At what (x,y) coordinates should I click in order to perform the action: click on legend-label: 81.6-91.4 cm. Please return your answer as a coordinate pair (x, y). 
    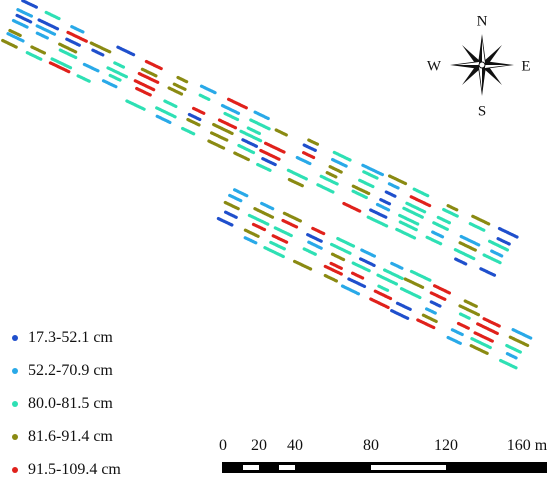
    Looking at the image, I should click on (70, 436).